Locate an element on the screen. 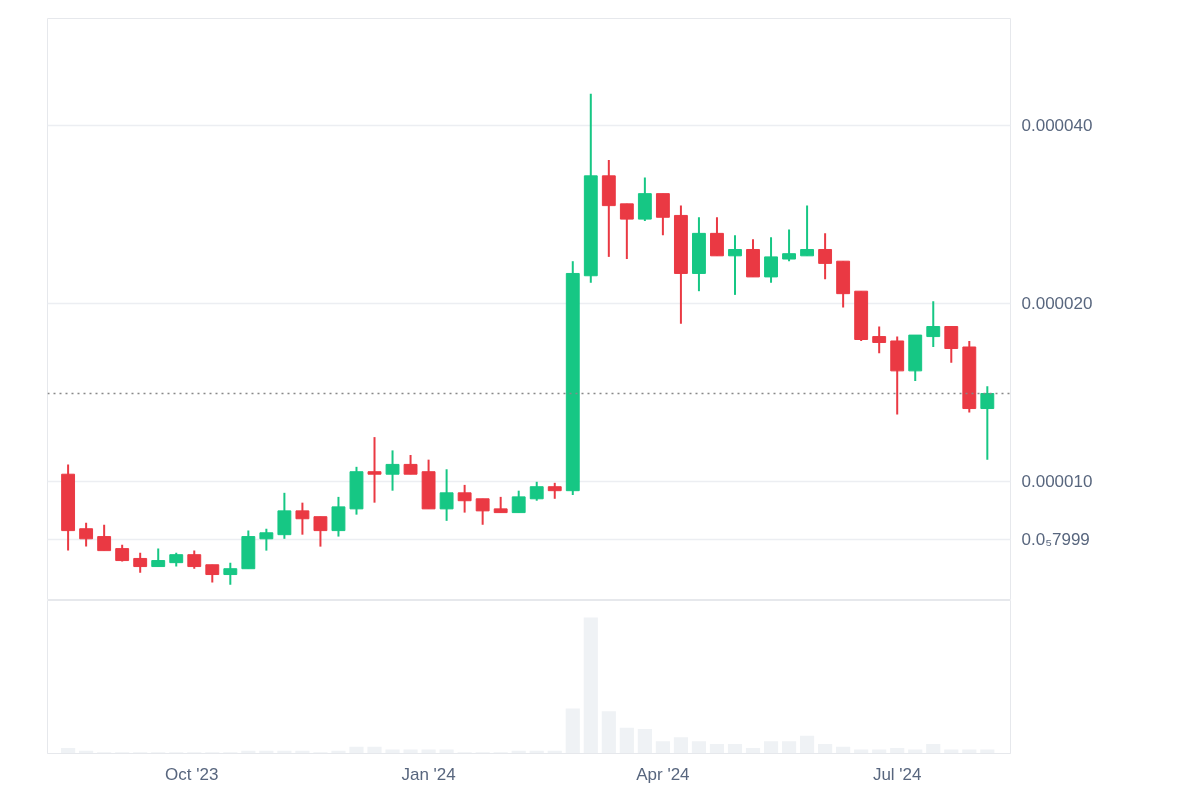 The image size is (1200, 800). y-tick-label: 0.000040 is located at coordinates (1057, 126).